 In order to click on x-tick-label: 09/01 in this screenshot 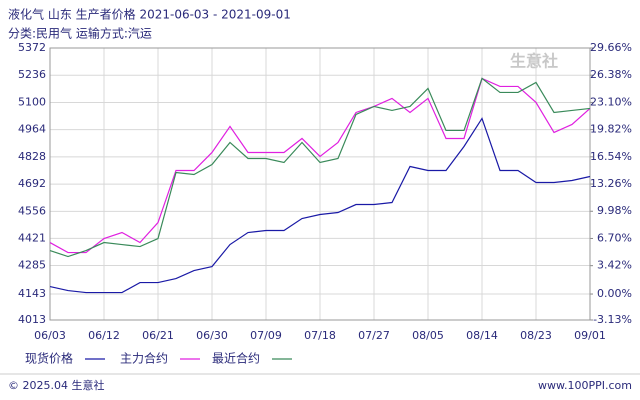, I will do `click(590, 335)`.